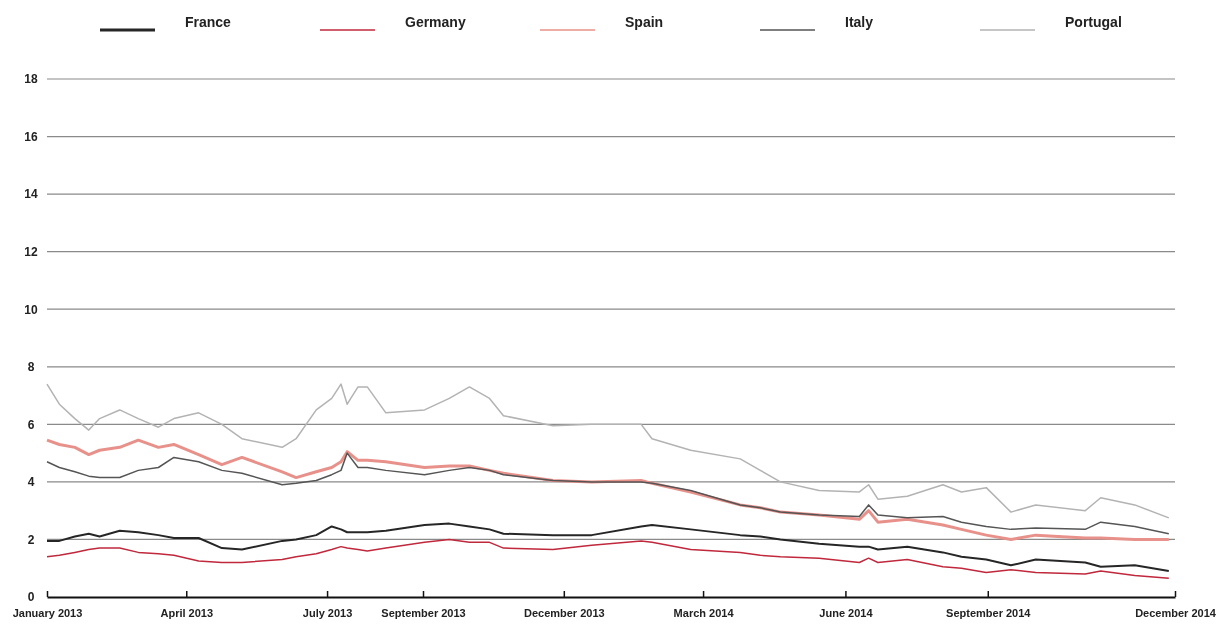 The image size is (1227, 631). What do you see at coordinates (31, 367) in the screenshot?
I see `y-tick-label: 8` at bounding box center [31, 367].